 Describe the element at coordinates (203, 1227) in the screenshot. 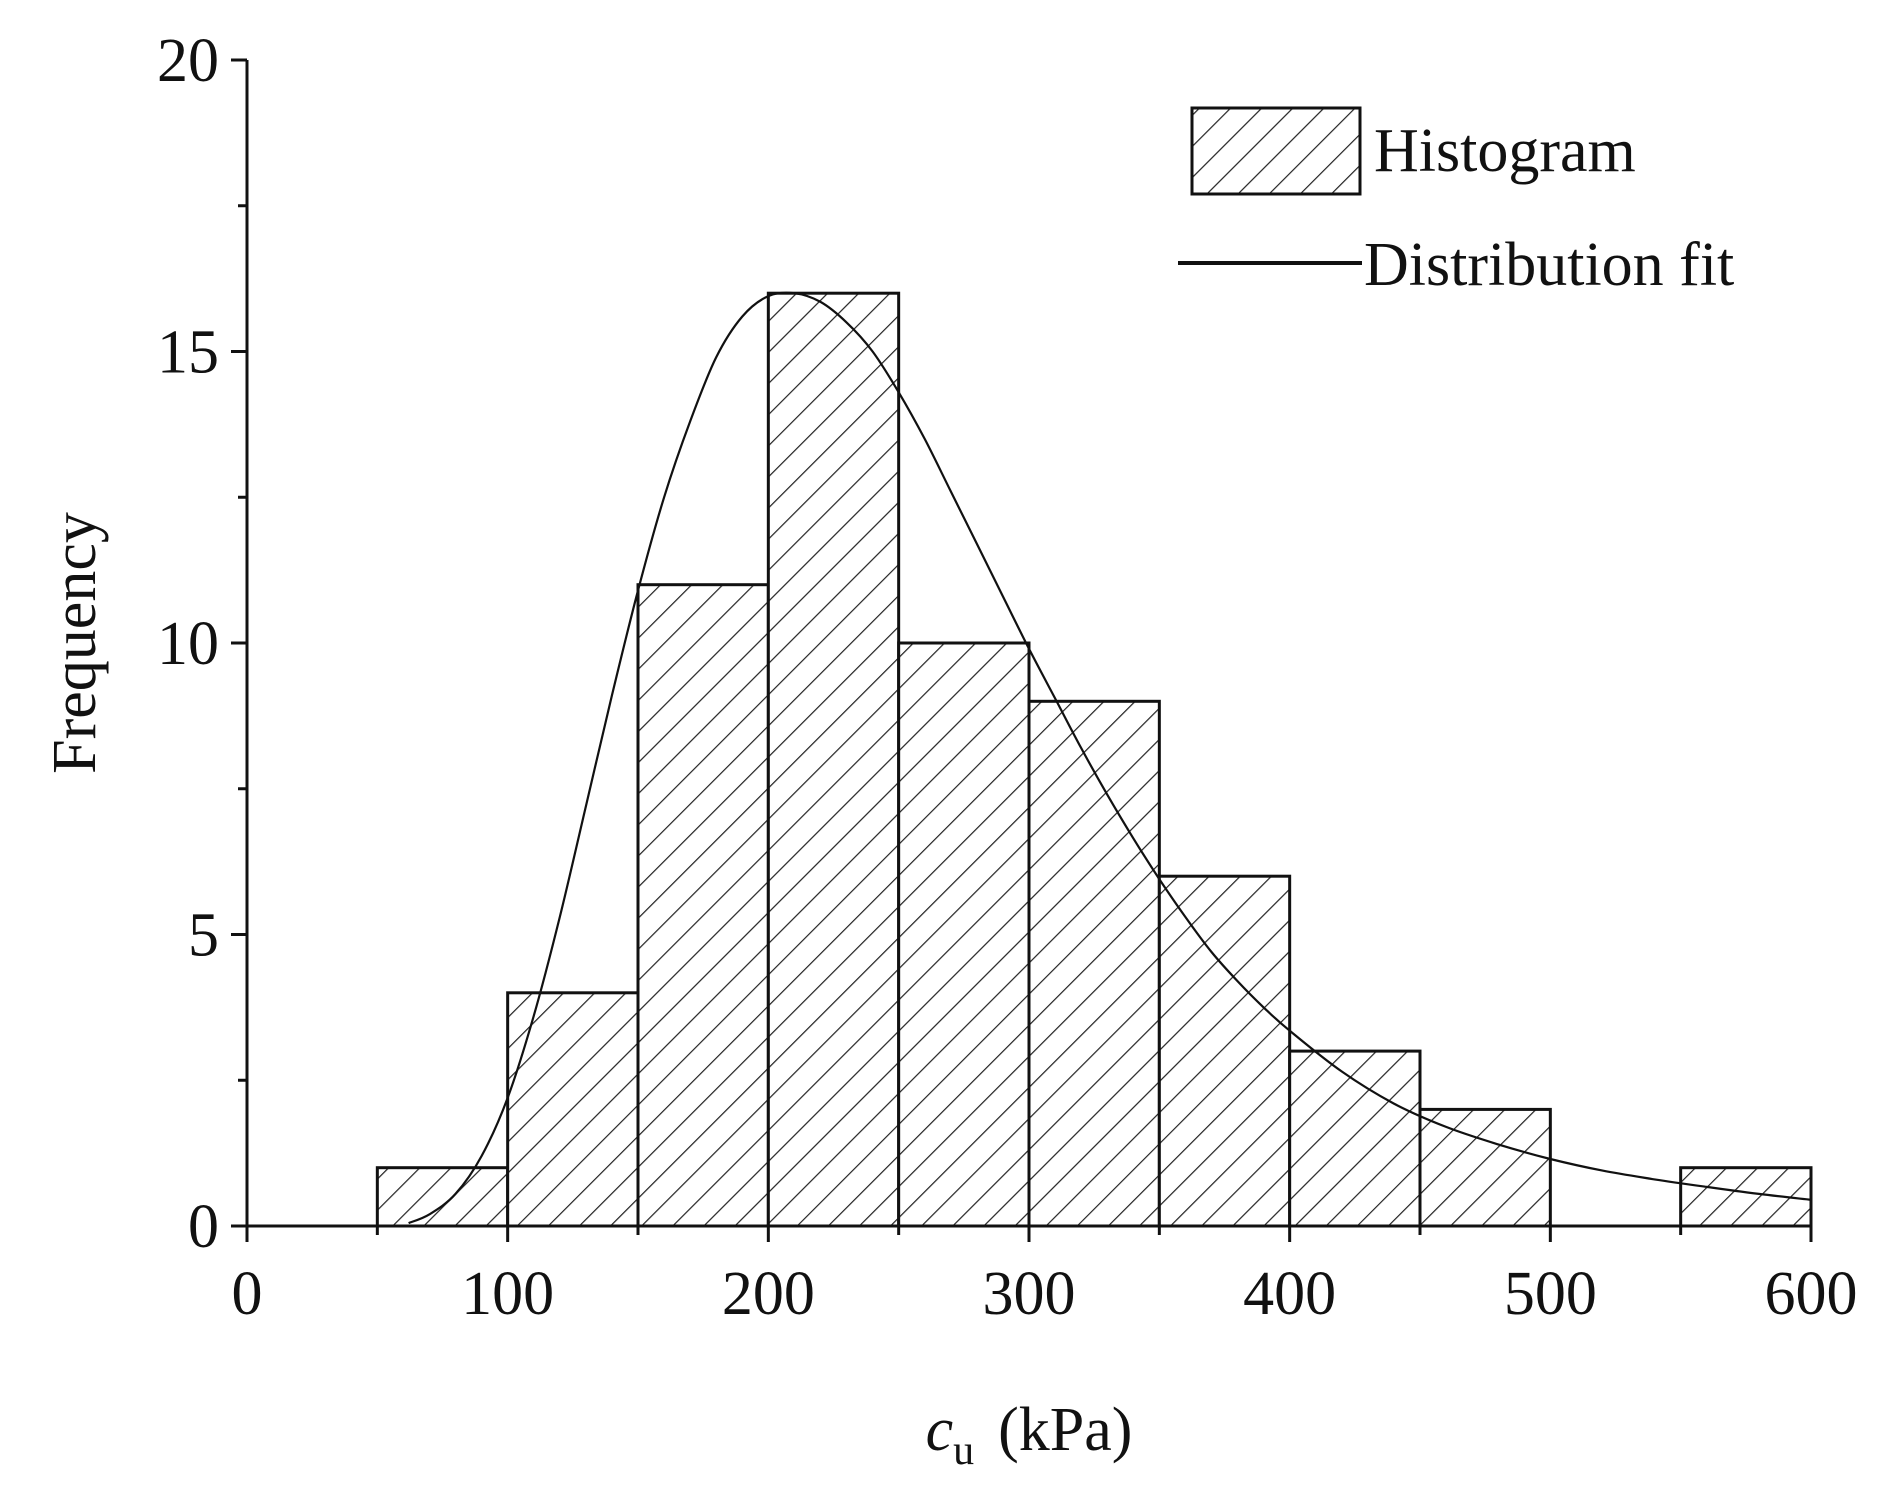

I see `y-tick-label-0: 0` at that location.